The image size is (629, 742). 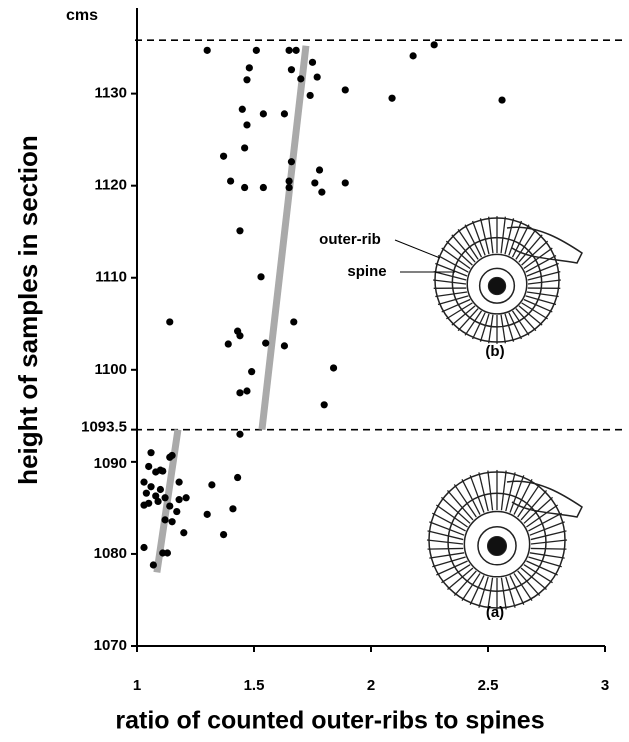 I want to click on y-tick-label: 1070, so click(x=110, y=645).